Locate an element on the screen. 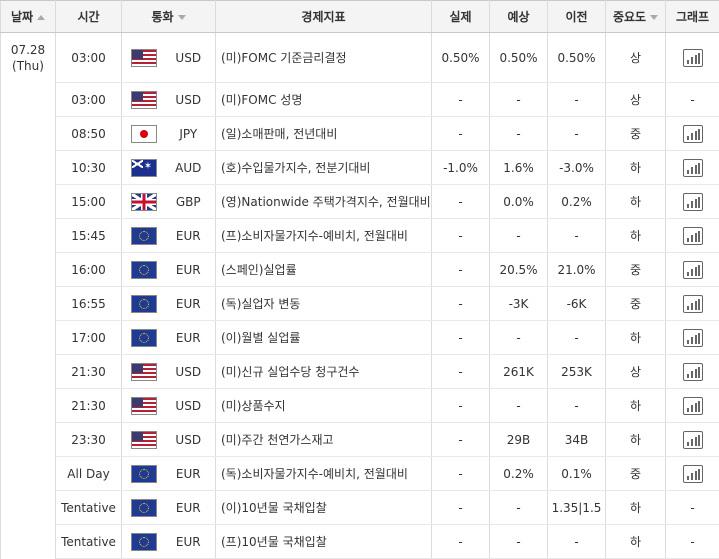  previous-cell: -6K is located at coordinates (577, 304).